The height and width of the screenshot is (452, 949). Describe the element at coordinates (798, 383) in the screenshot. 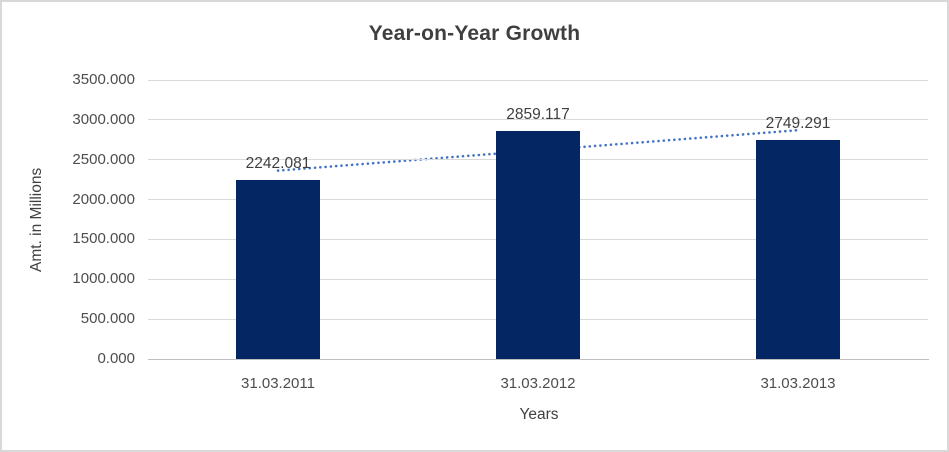

I see `x-tick-label: 31.03.2013` at that location.